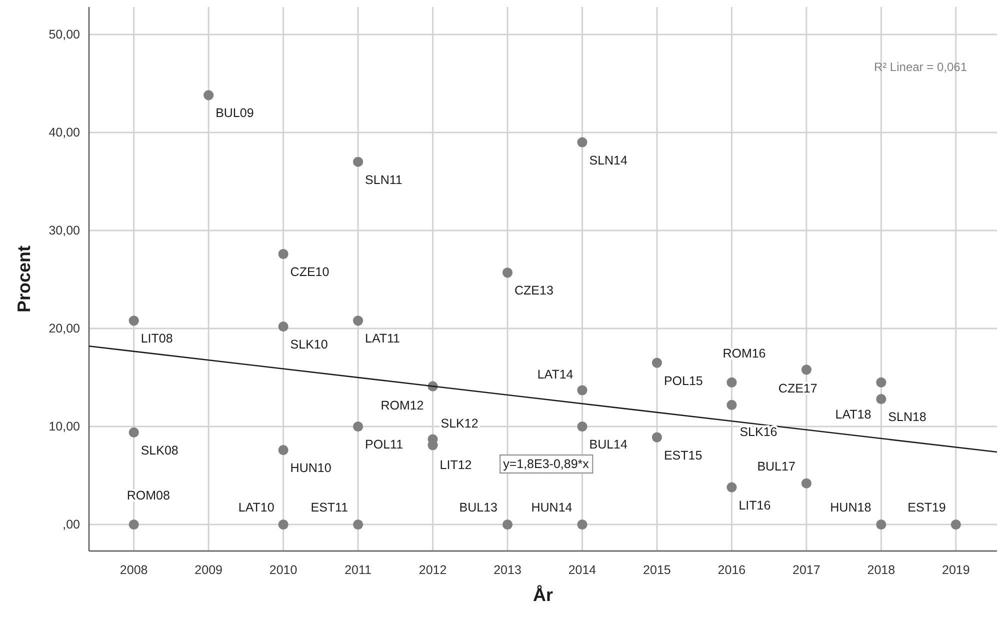 This screenshot has height=618, width=998. Describe the element at coordinates (329, 507) in the screenshot. I see `annotation: EST11` at that location.